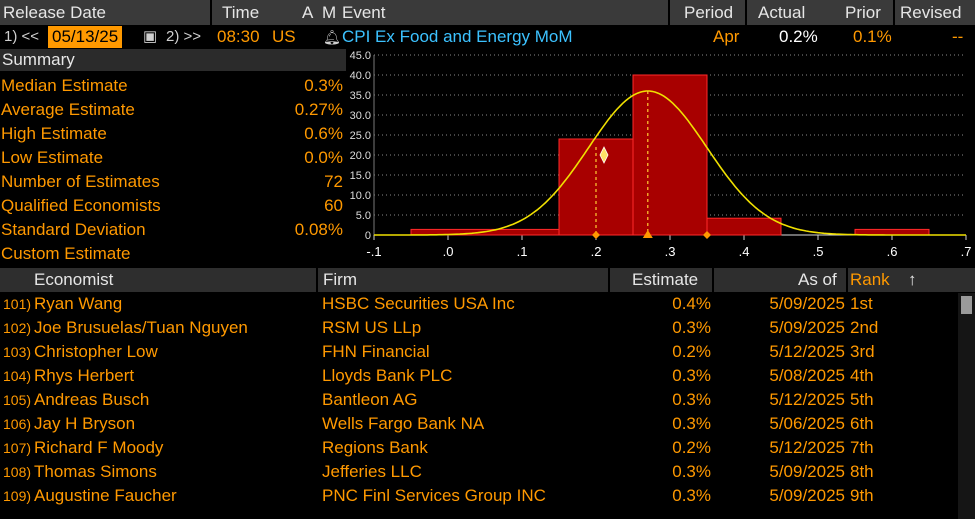  Describe the element at coordinates (782, 12) in the screenshot. I see `actual-header: Actual` at that location.